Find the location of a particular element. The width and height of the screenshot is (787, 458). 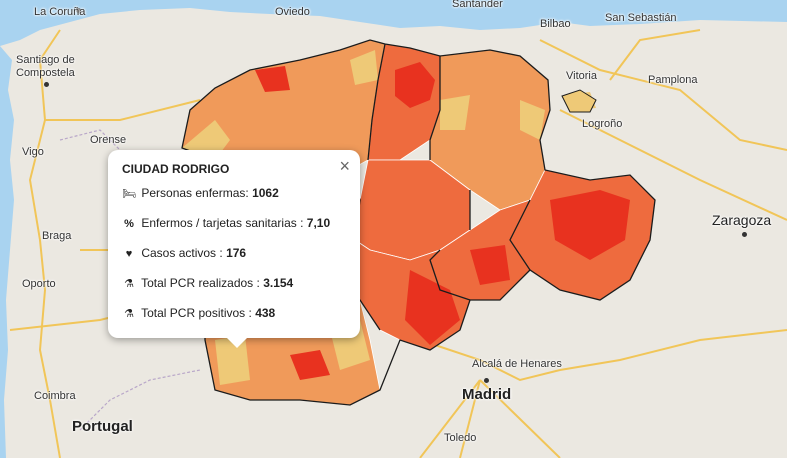

row-label: Casos activos : is located at coordinates (182, 253).